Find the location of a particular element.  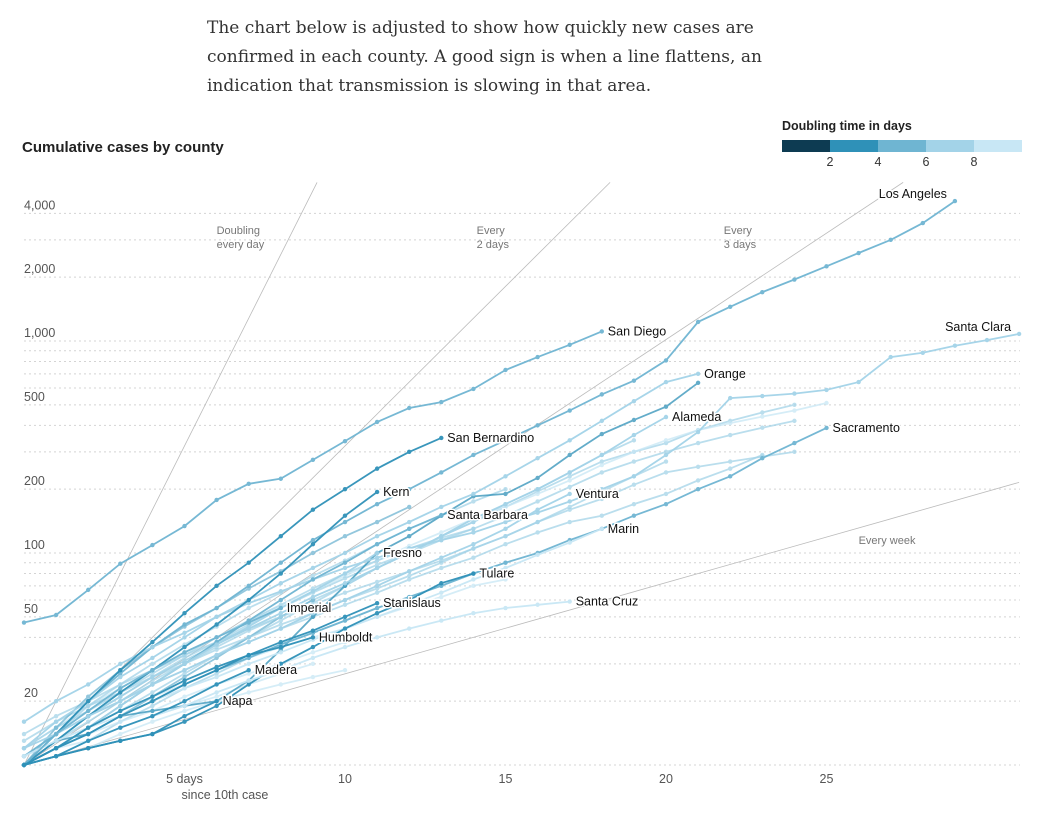

county-label: Marin is located at coordinates (623, 529).